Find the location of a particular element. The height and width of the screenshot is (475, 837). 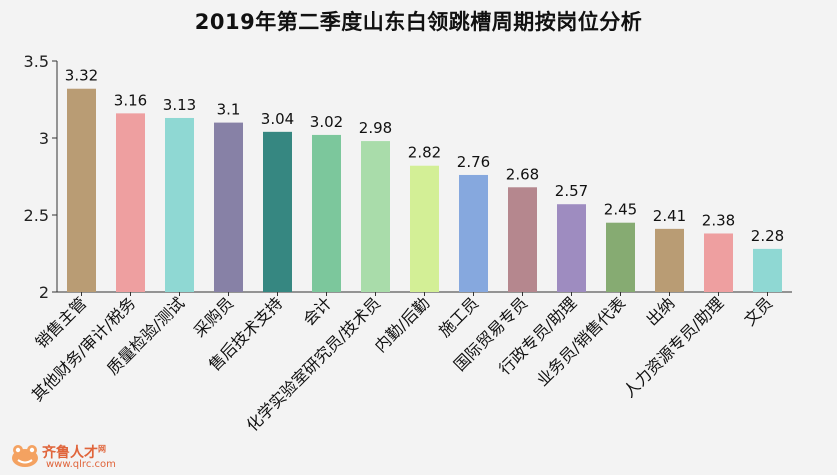

bar-value-label: 3.04 is located at coordinates (277, 119).